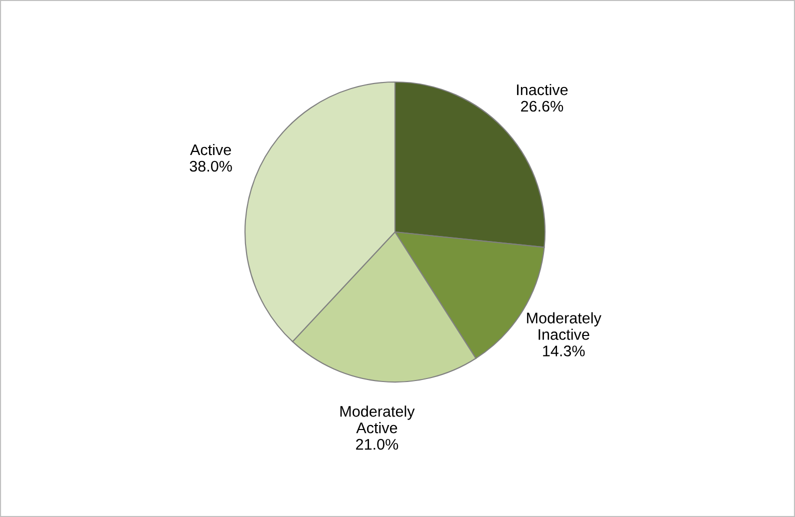  What do you see at coordinates (542, 106) in the screenshot?
I see `data-label: 26.6%` at bounding box center [542, 106].